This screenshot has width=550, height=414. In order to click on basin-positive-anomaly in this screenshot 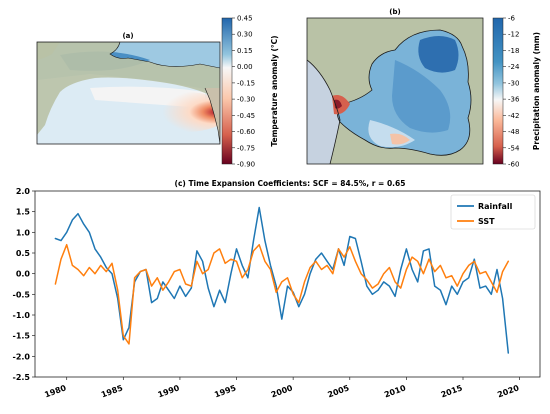, I will do `click(400, 139)`.